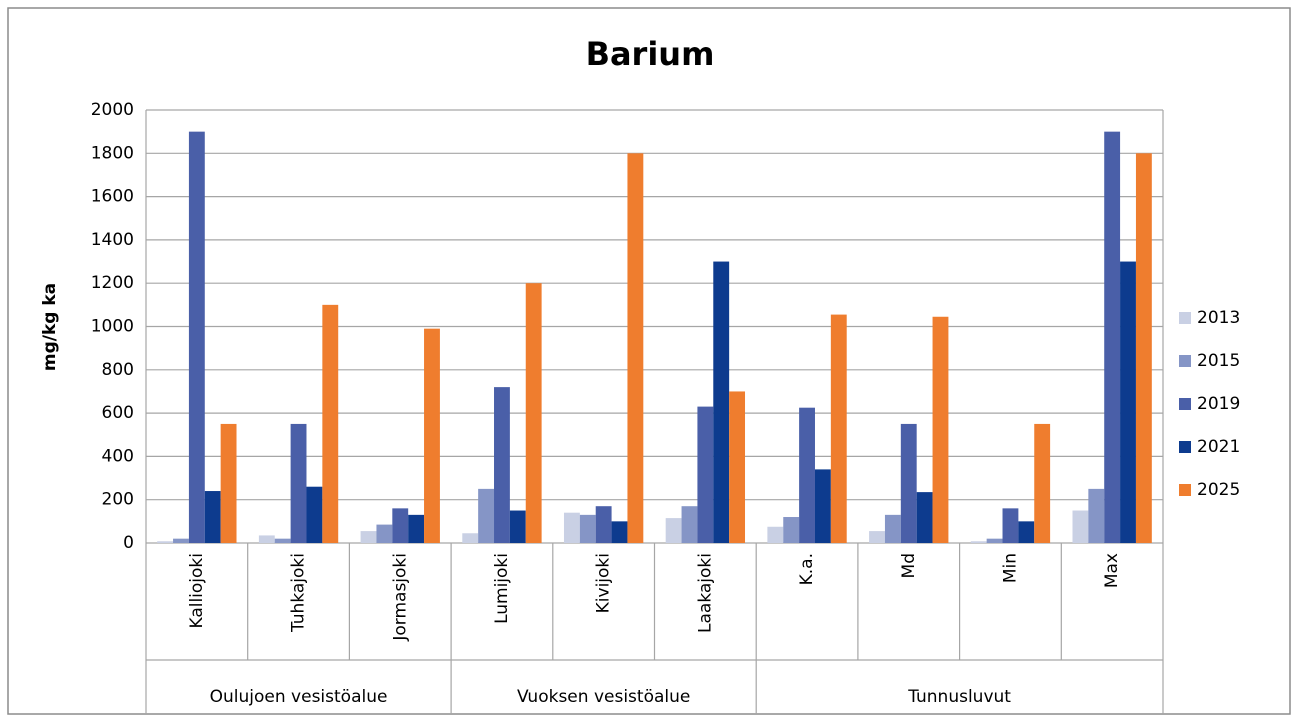 The height and width of the screenshot is (722, 1298). I want to click on x-tick-label: Min, so click(1010, 568).